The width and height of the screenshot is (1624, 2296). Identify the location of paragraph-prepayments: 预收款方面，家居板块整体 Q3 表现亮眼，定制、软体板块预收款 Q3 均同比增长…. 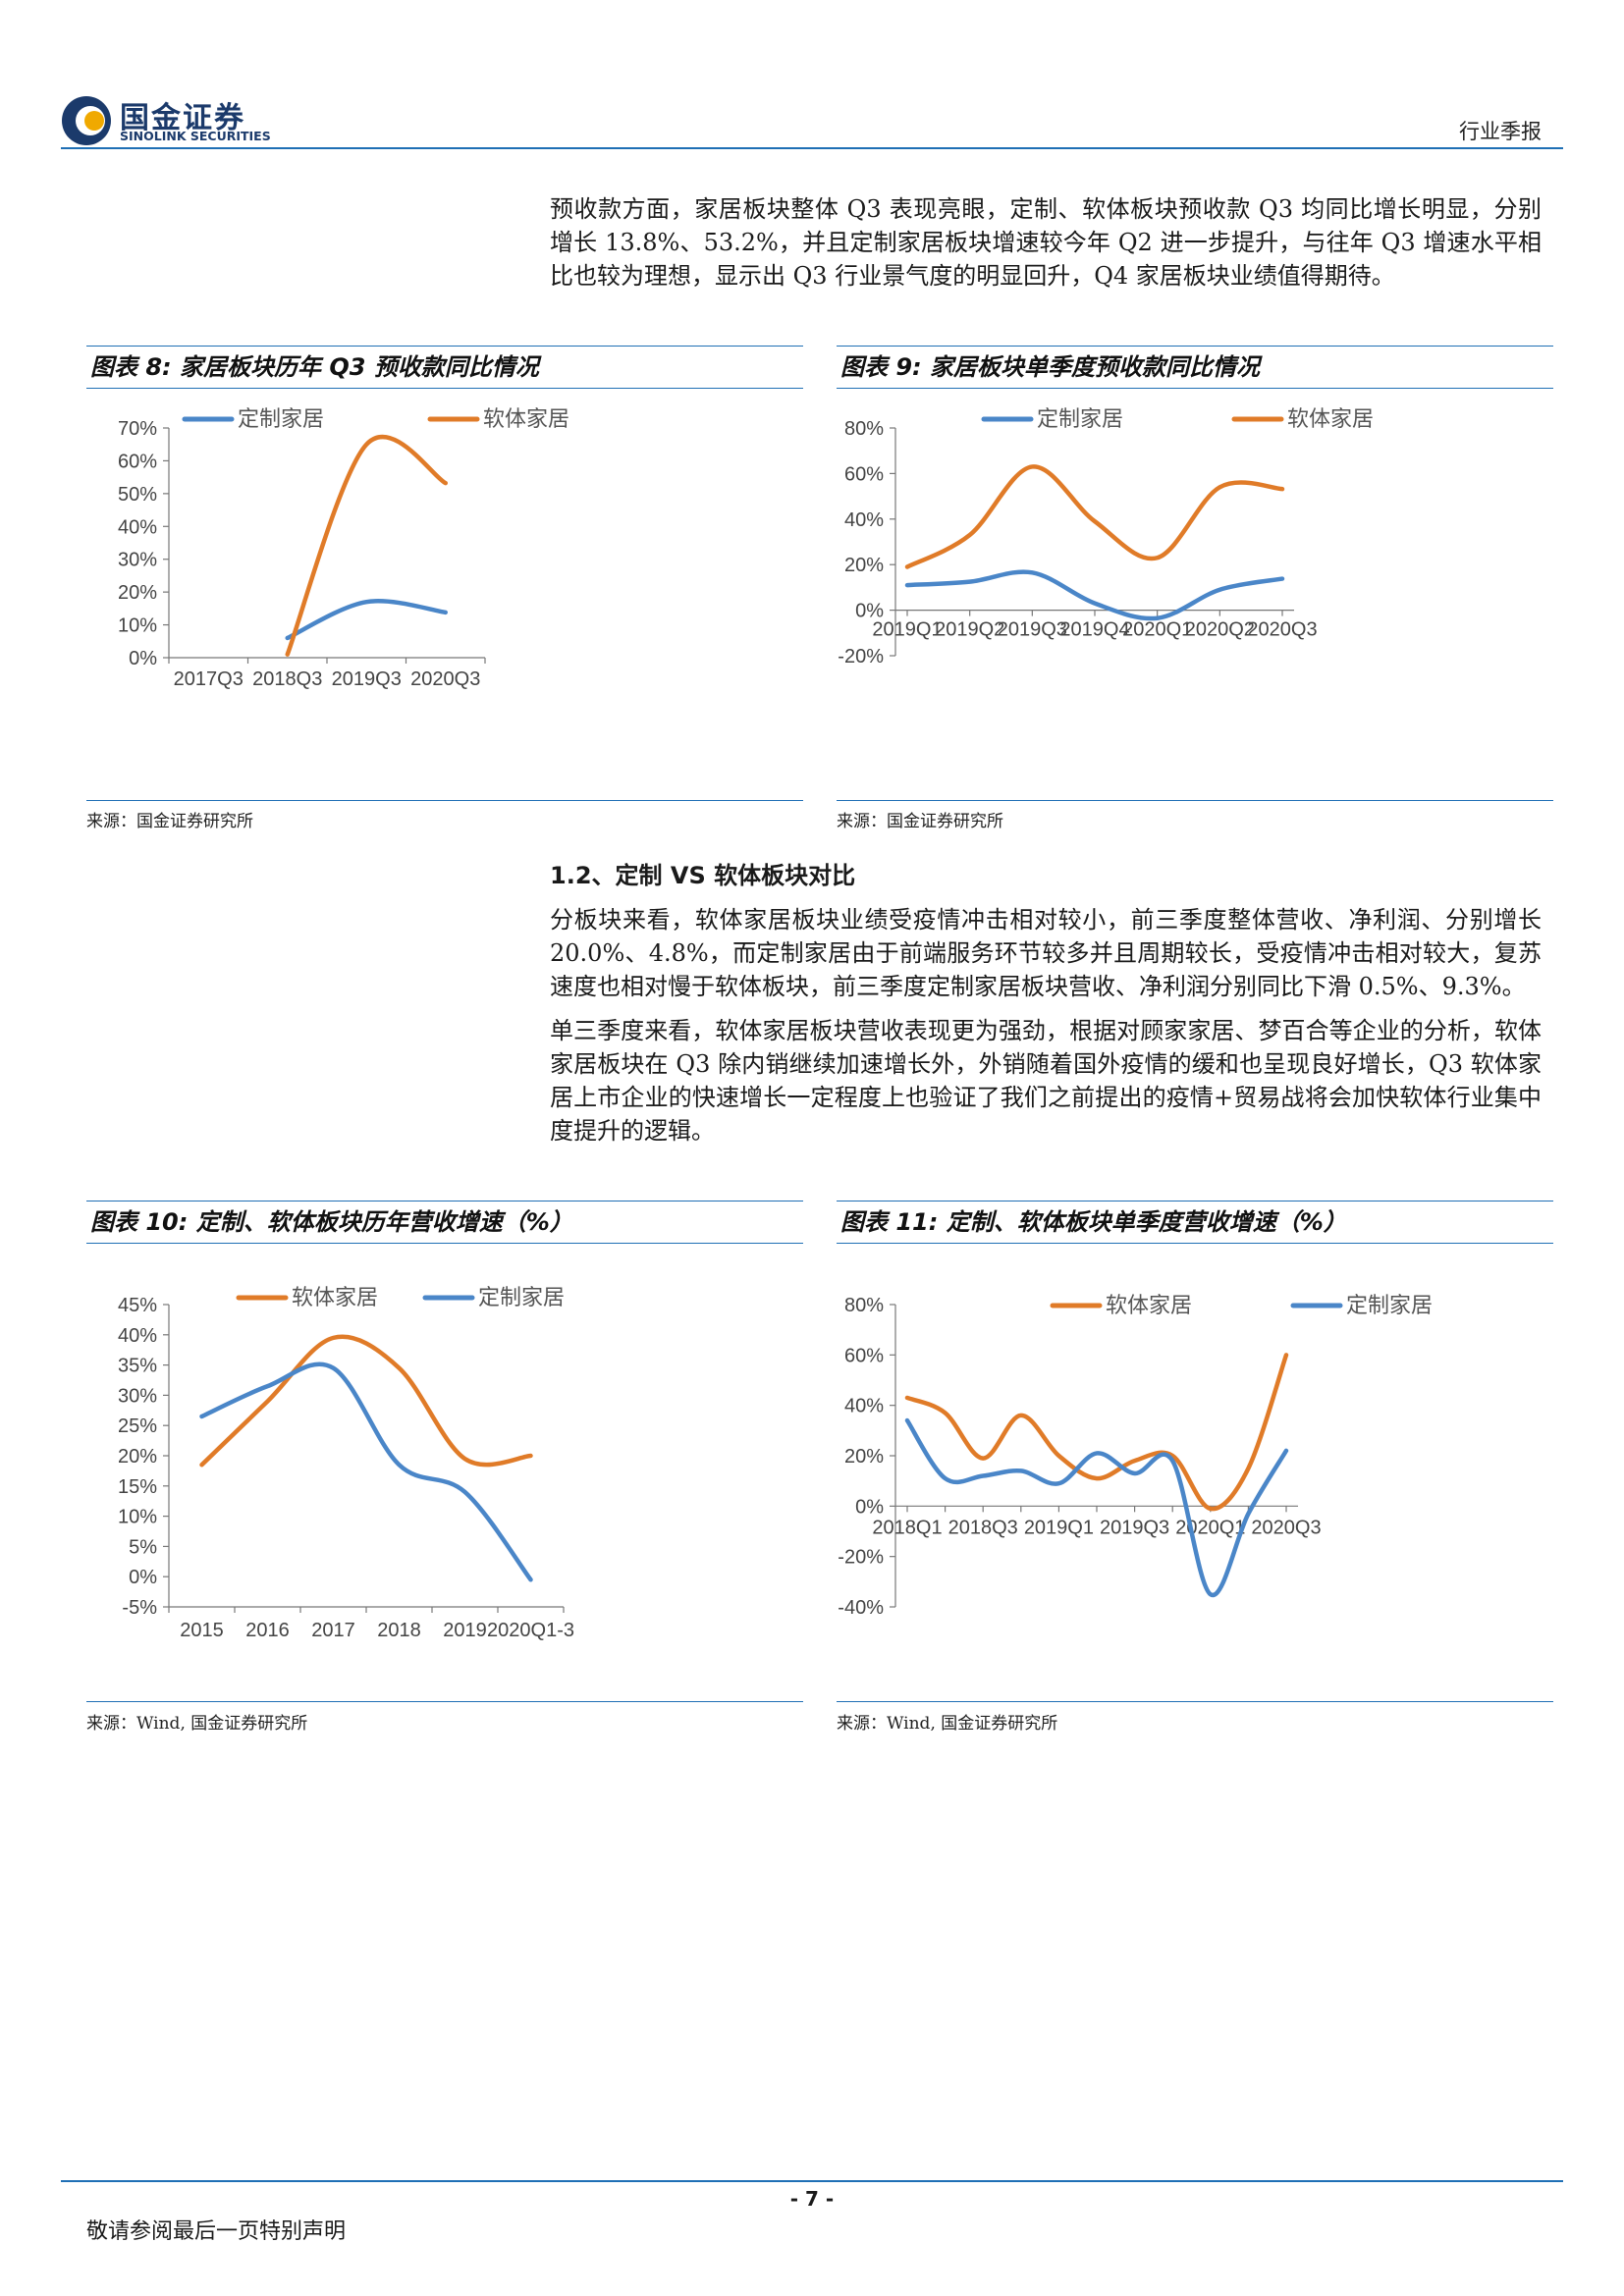
(1046, 243).